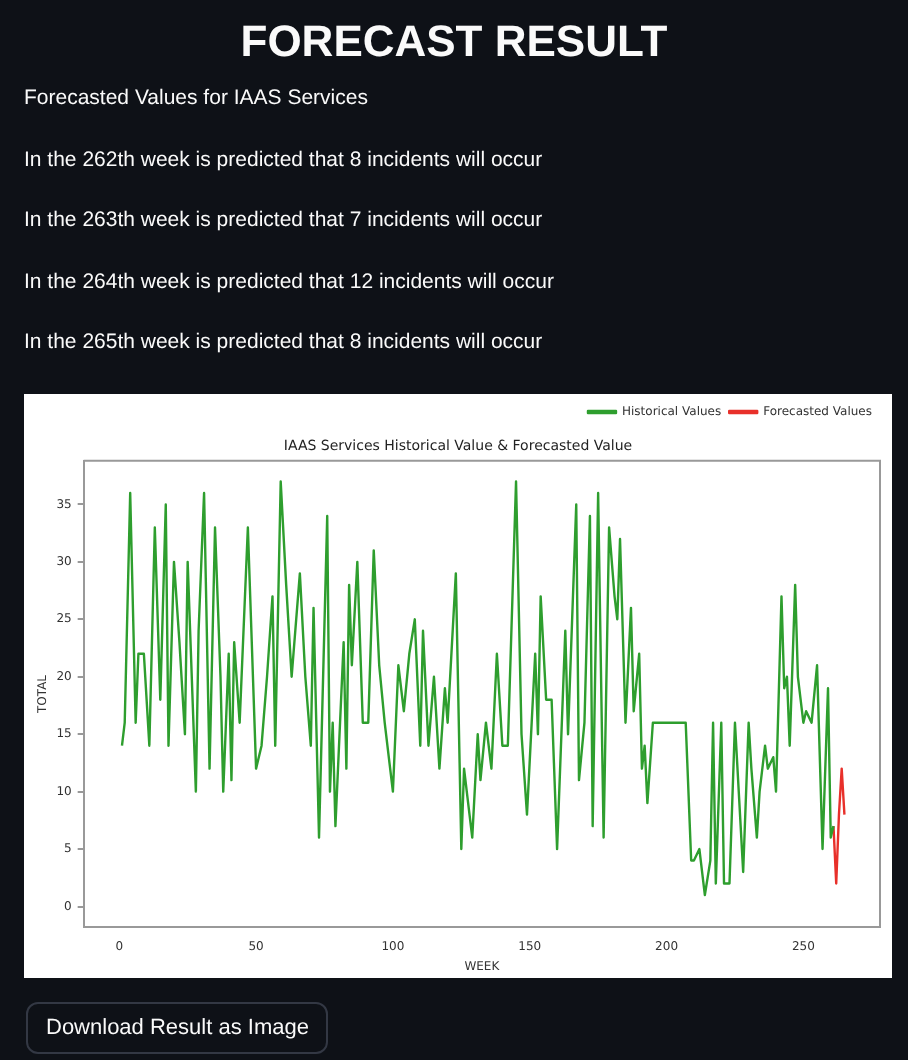  What do you see at coordinates (284, 343) in the screenshot?
I see `text: In the 265th week is predicted that 8 incidents will occur` at bounding box center [284, 343].